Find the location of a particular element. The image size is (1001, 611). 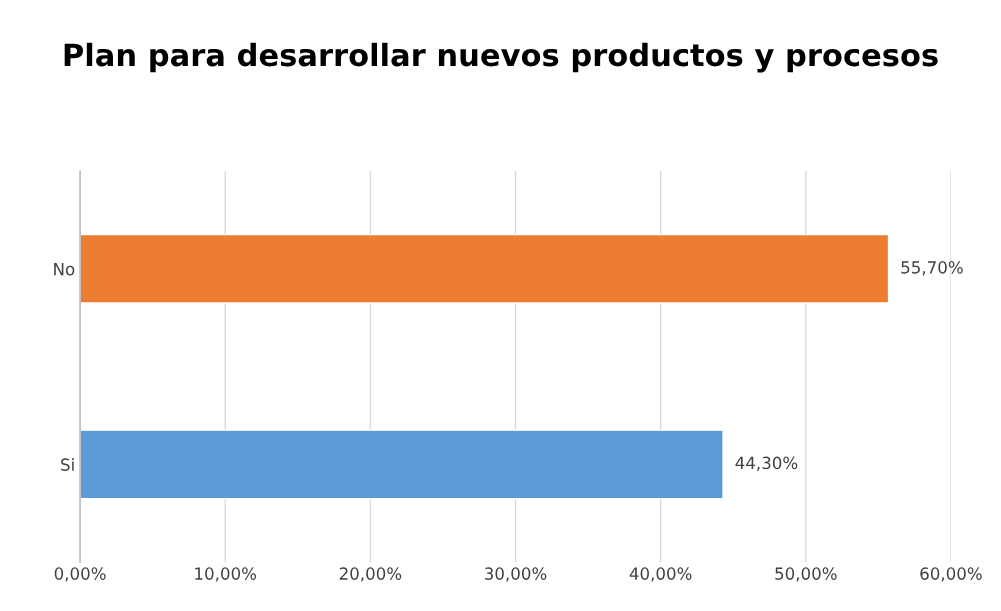

x-tick-label: 10,00% is located at coordinates (226, 574).